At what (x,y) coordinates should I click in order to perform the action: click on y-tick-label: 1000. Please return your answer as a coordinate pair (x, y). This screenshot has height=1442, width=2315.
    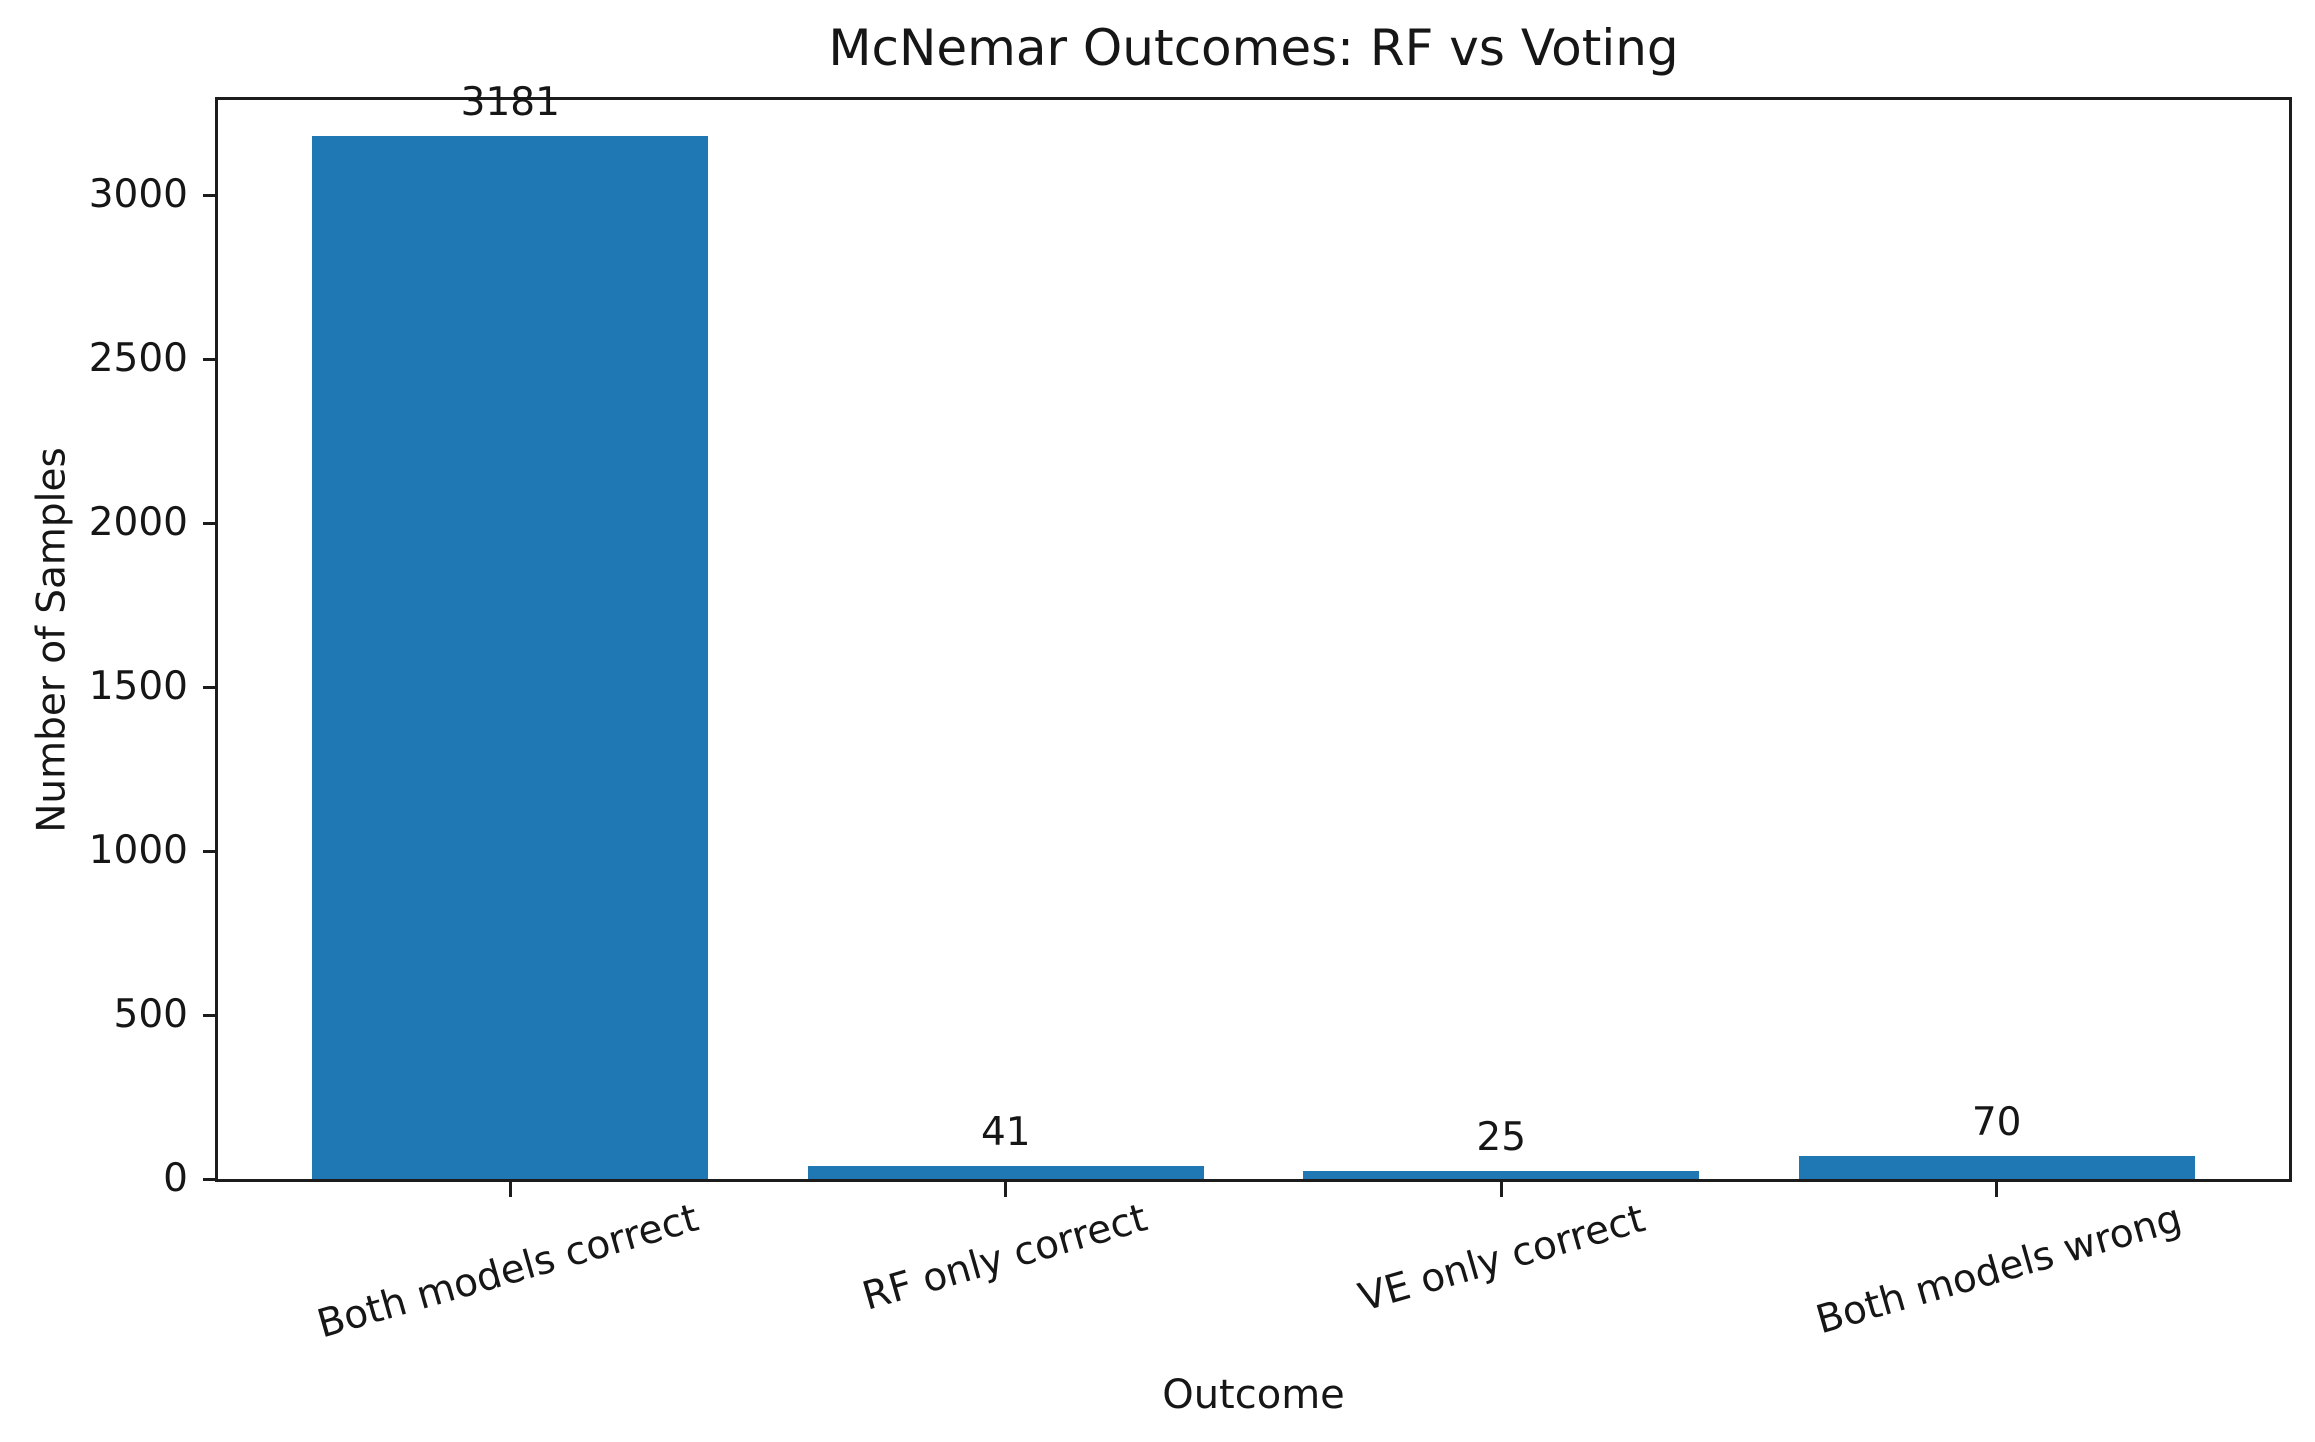
    Looking at the image, I should click on (138, 851).